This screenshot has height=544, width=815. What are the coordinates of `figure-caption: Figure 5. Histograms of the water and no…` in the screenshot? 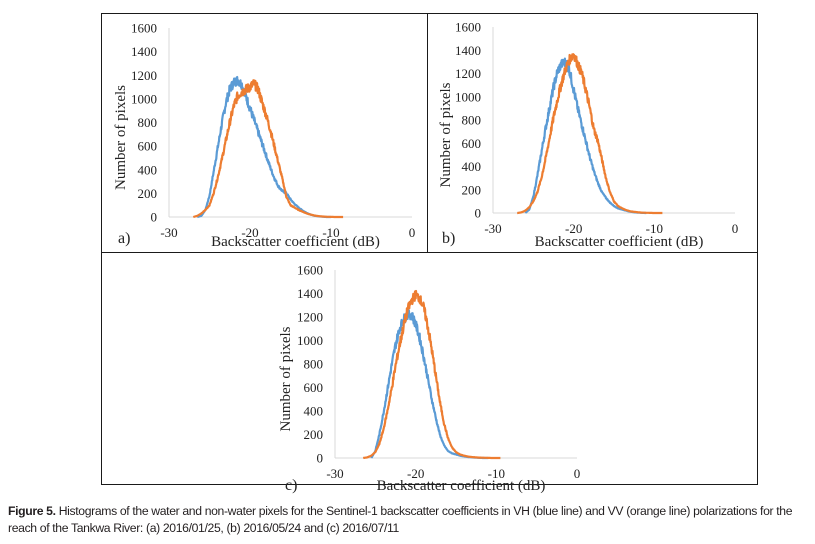 It's located at (408, 520).